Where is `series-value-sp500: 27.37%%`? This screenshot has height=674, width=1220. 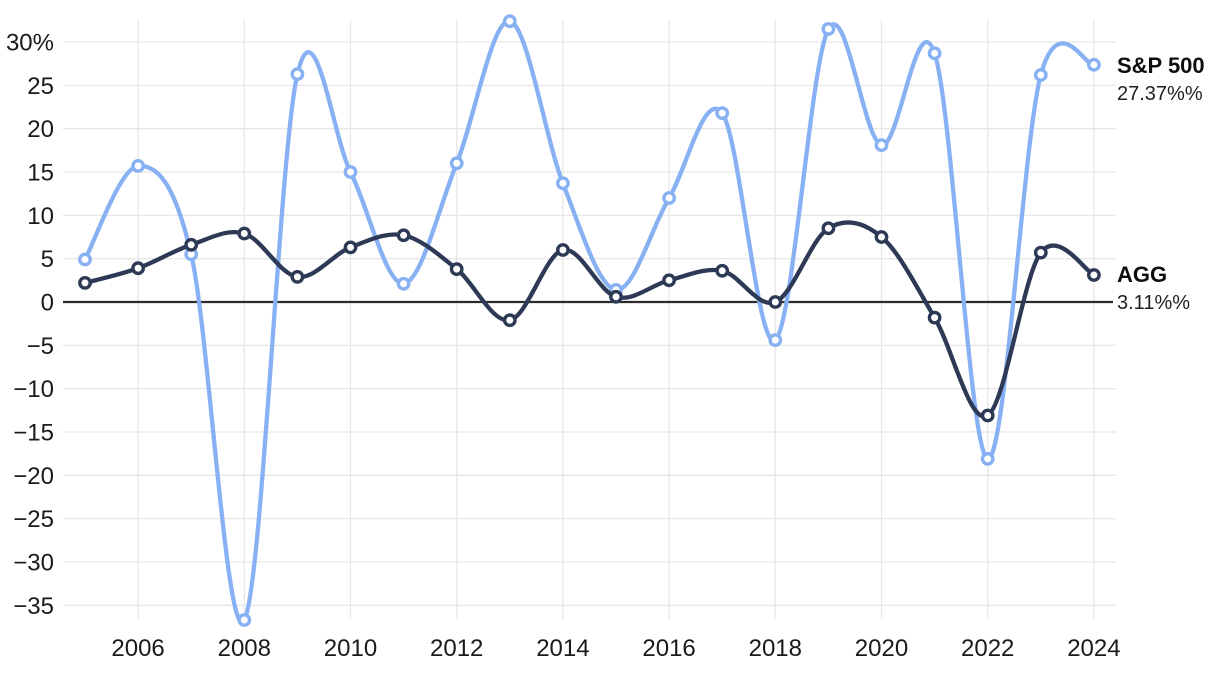 series-value-sp500: 27.37%% is located at coordinates (1160, 94).